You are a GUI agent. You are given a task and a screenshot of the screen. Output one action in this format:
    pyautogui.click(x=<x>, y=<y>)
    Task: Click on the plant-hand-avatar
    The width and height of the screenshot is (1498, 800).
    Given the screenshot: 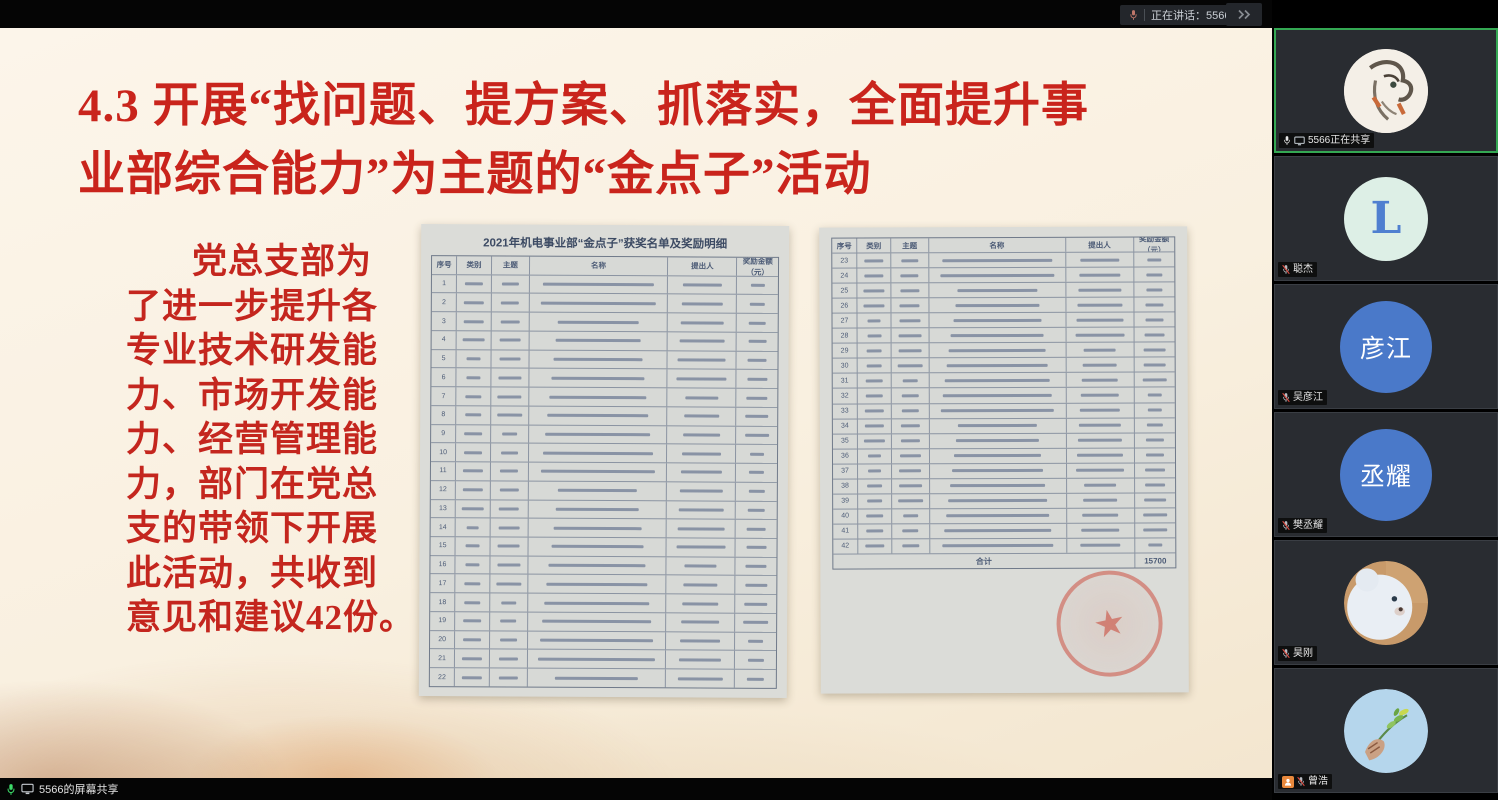 What is the action you would take?
    pyautogui.click(x=1386, y=730)
    